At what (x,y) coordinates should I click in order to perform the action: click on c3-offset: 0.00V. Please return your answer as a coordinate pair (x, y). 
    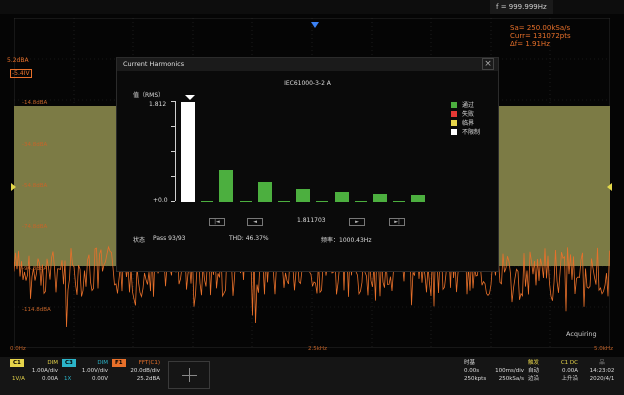
    Looking at the image, I should click on (99, 379).